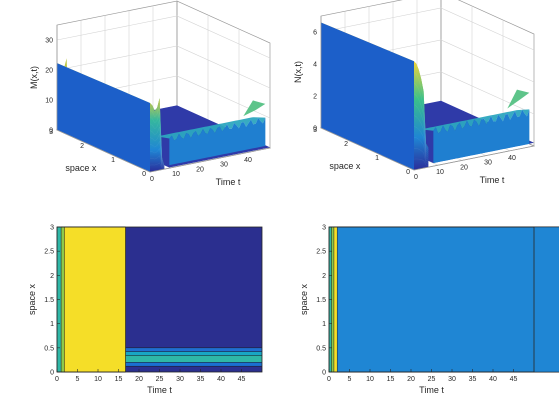 The height and width of the screenshot is (411, 559). Describe the element at coordinates (201, 379) in the screenshot. I see `time-tick-label: 35` at that location.